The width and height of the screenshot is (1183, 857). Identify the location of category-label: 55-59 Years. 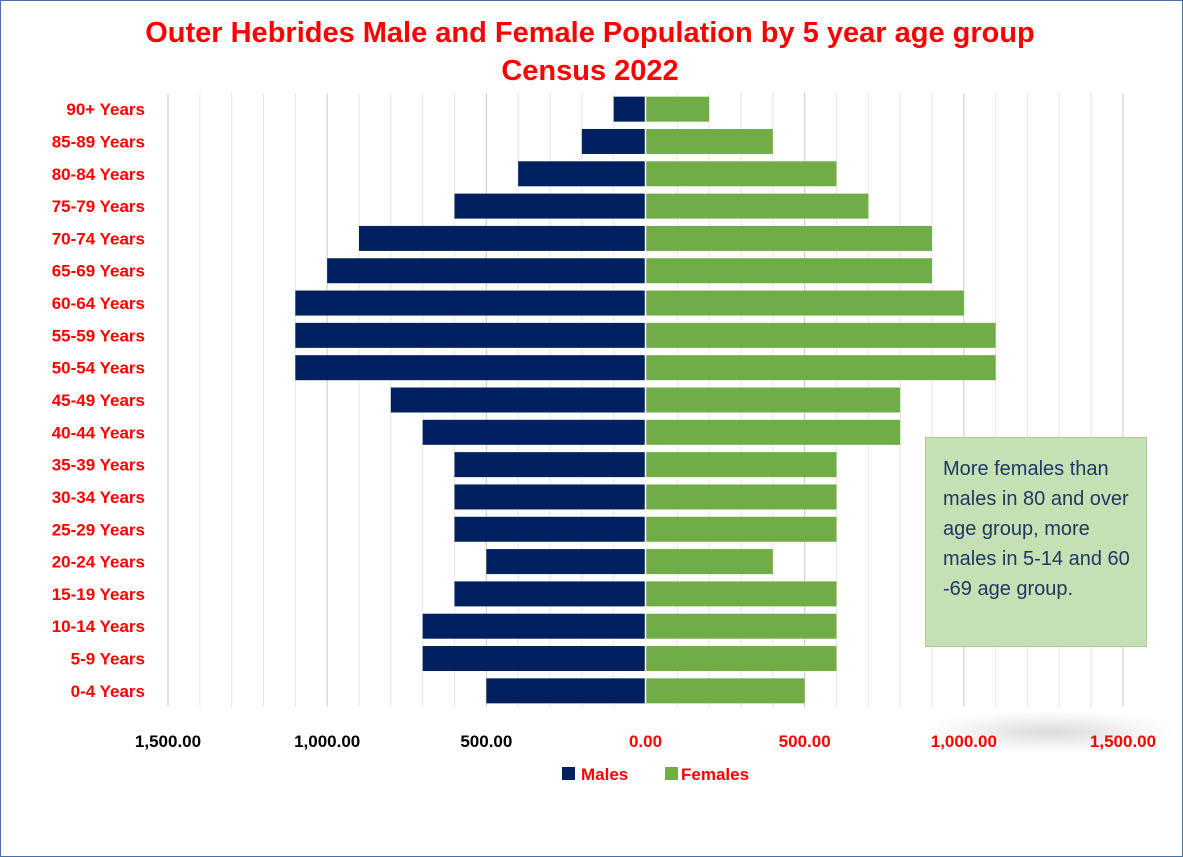
(98, 335).